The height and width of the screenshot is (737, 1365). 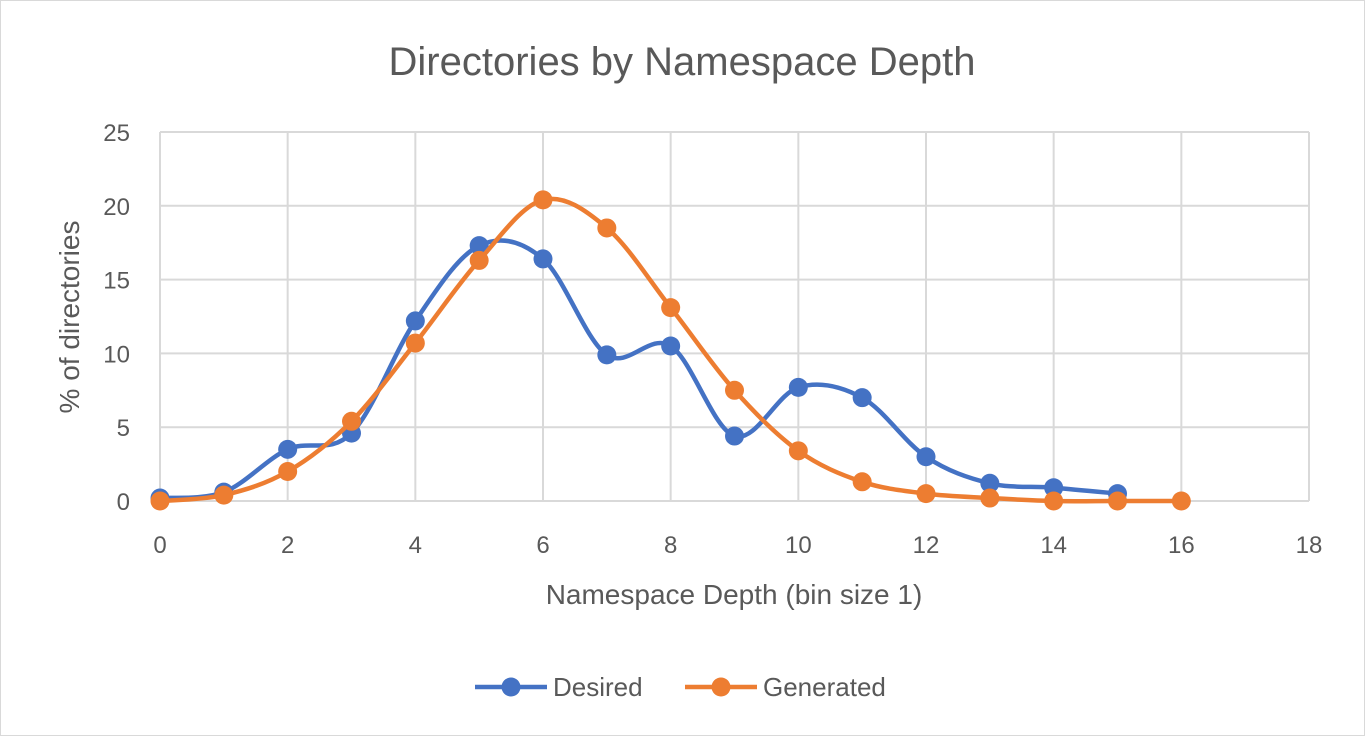 I want to click on y-tick-label: 5, so click(x=123, y=428).